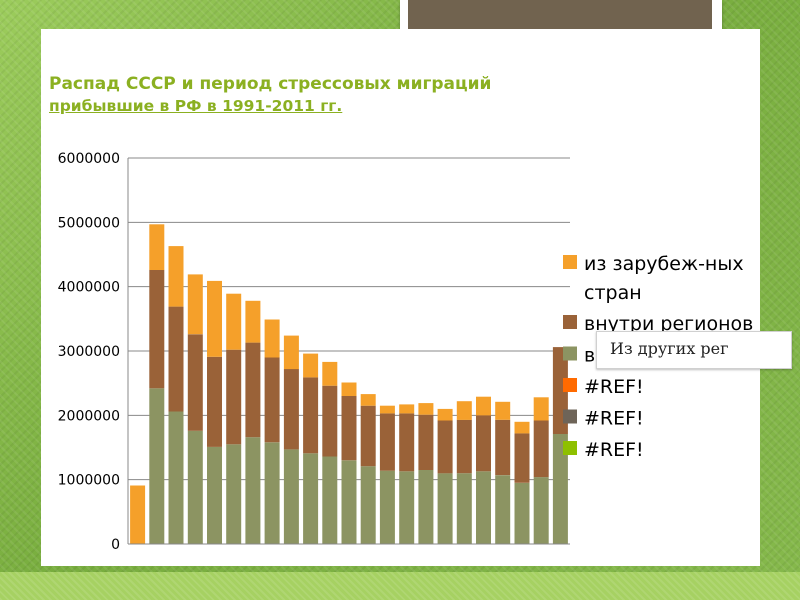 This screenshot has width=800, height=600. I want to click on tooltip-popup: Из других рег, so click(694, 350).